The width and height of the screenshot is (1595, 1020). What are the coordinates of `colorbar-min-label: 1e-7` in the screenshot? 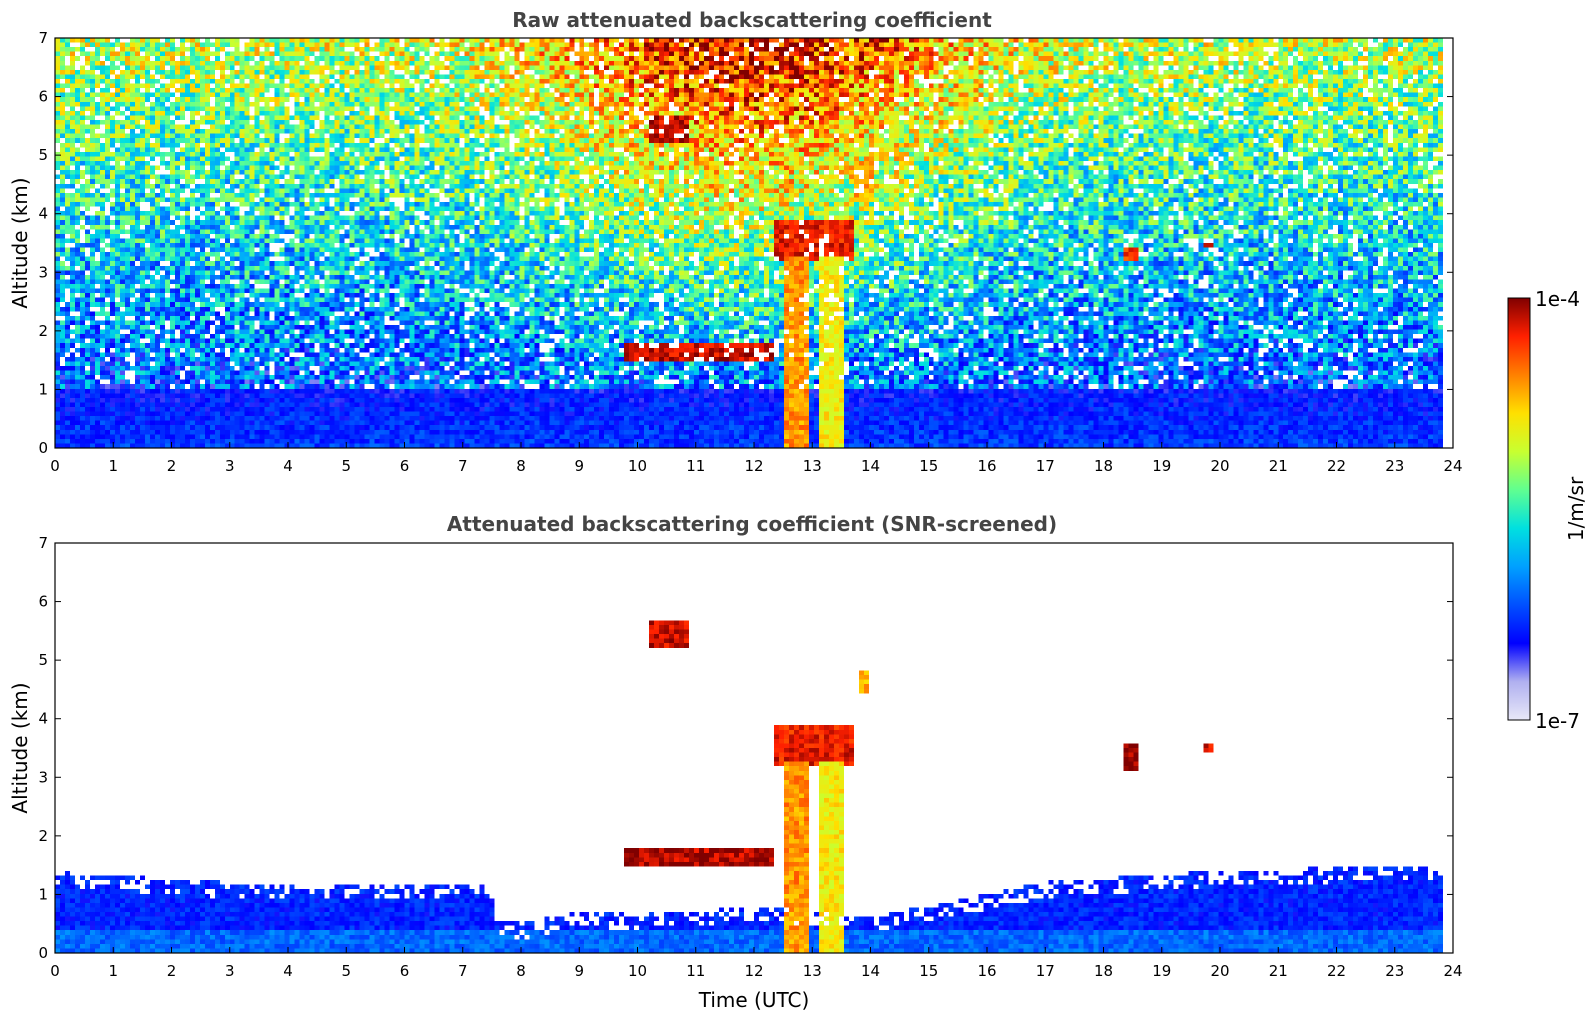 It's located at (1557, 721).